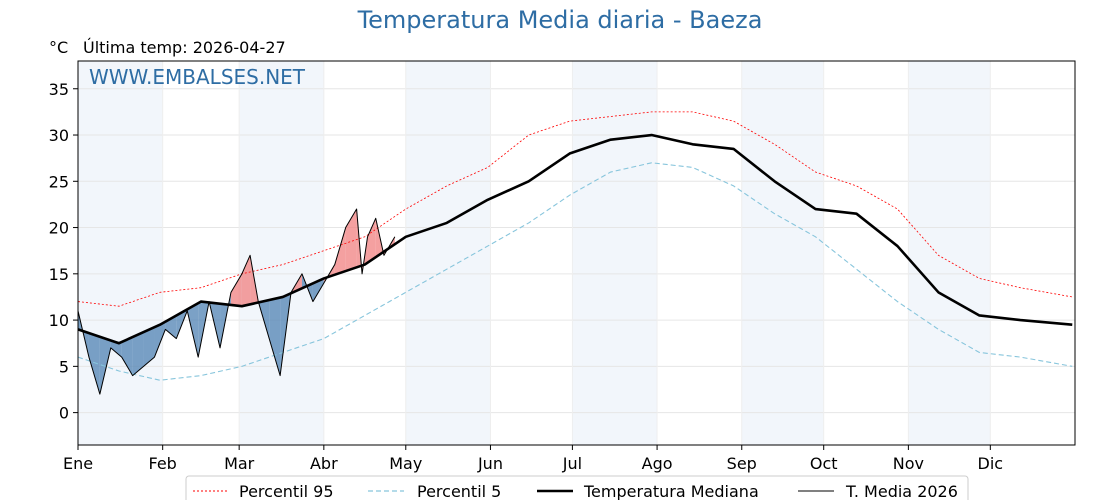 This screenshot has width=1120, height=500. I want to click on x-tick-label: Nov, so click(908, 463).